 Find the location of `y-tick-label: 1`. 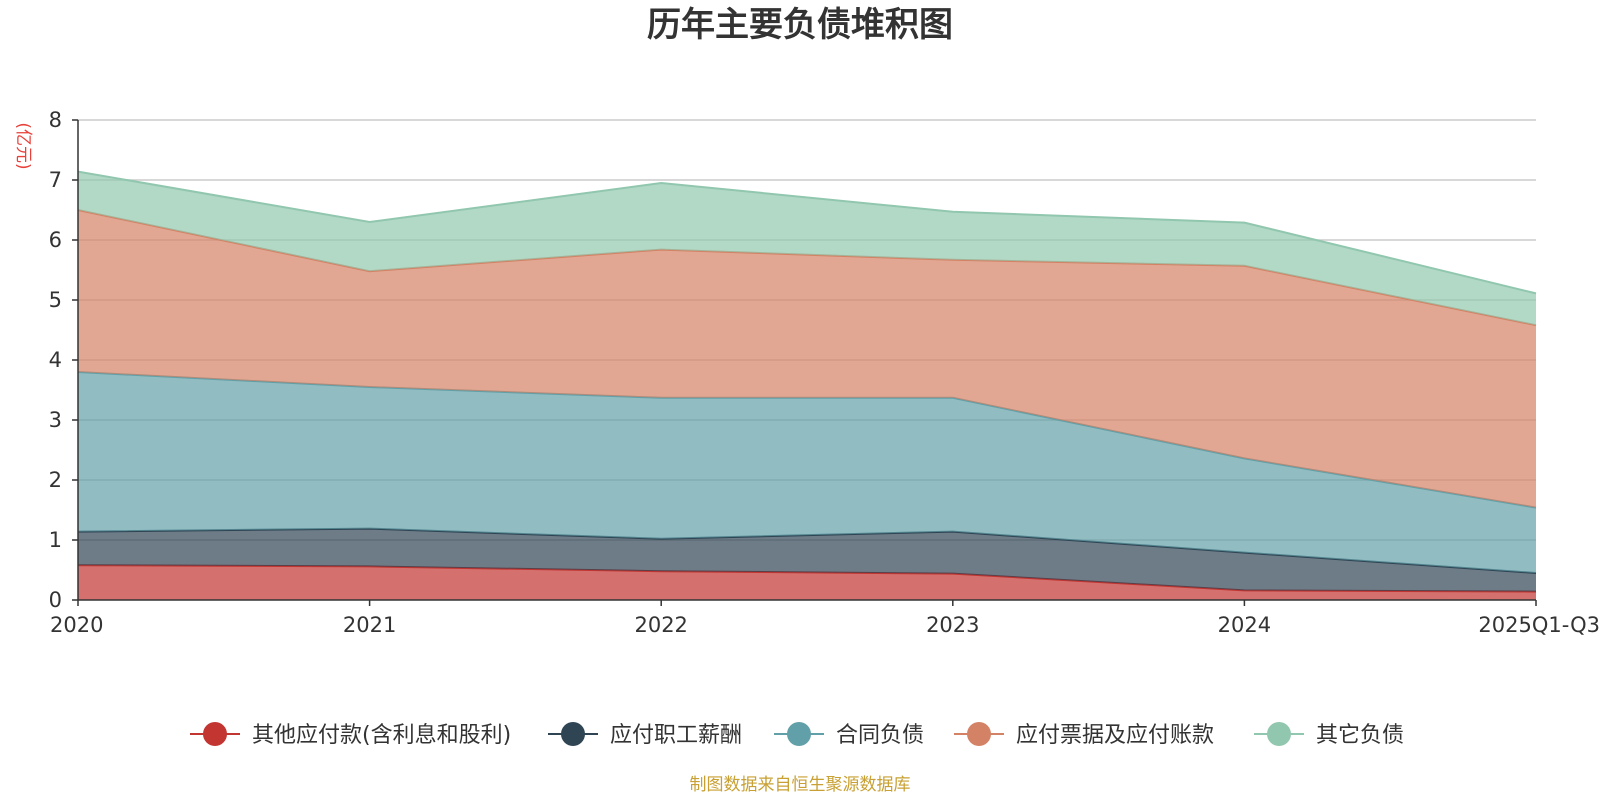

y-tick-label: 1 is located at coordinates (55, 540).